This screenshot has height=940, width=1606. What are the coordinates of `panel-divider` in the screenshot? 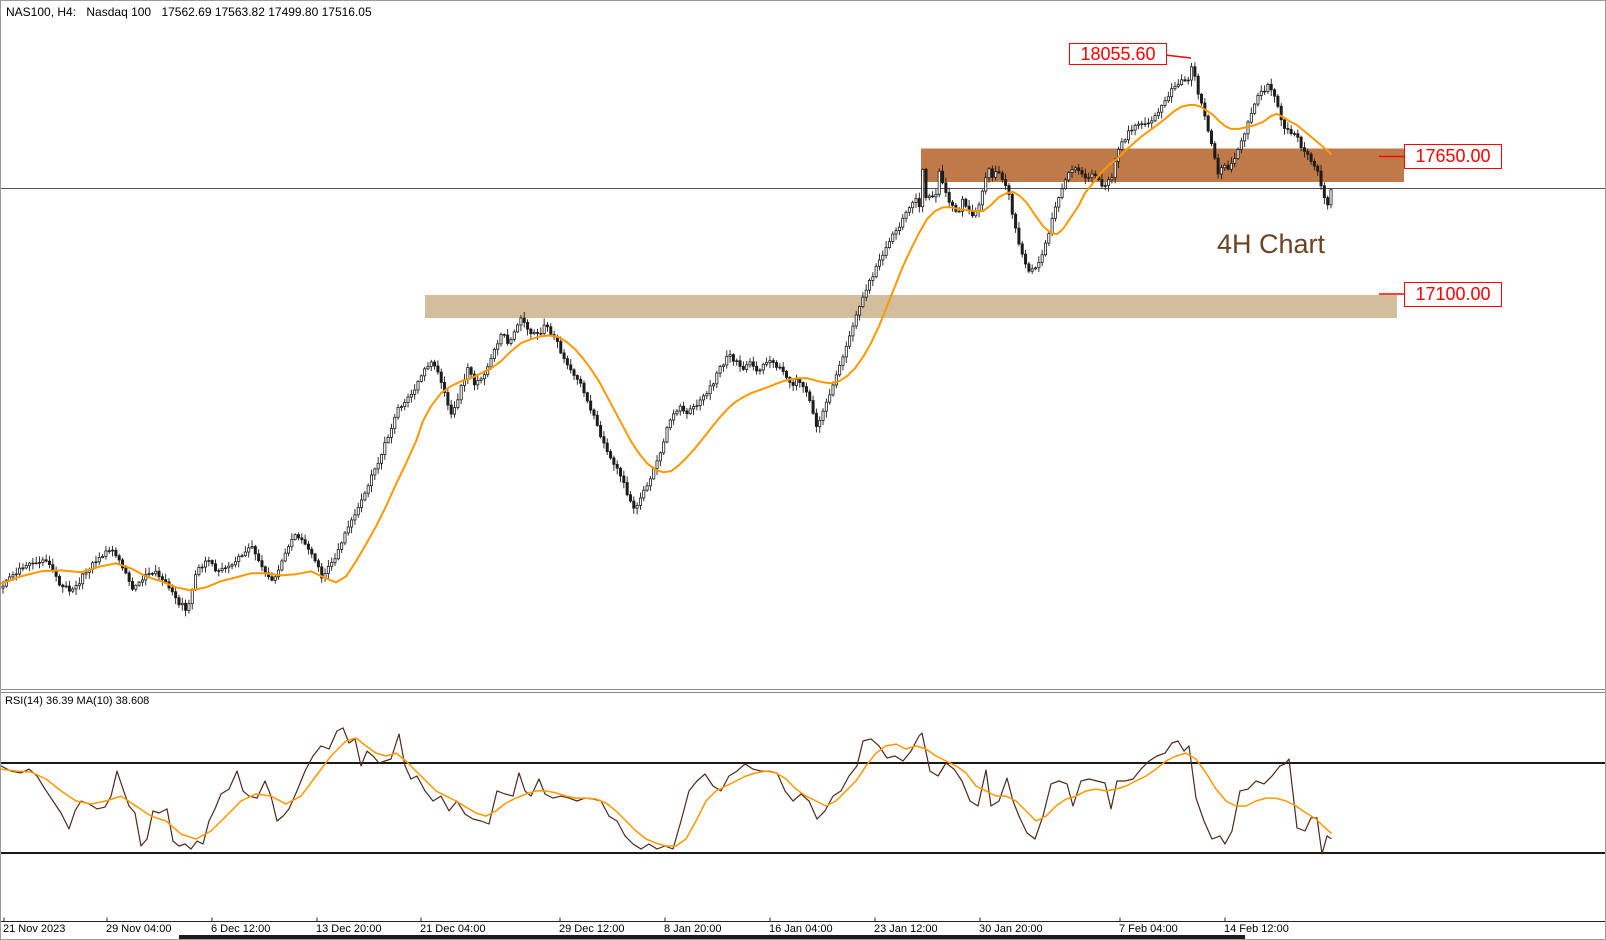 It's located at (803, 690).